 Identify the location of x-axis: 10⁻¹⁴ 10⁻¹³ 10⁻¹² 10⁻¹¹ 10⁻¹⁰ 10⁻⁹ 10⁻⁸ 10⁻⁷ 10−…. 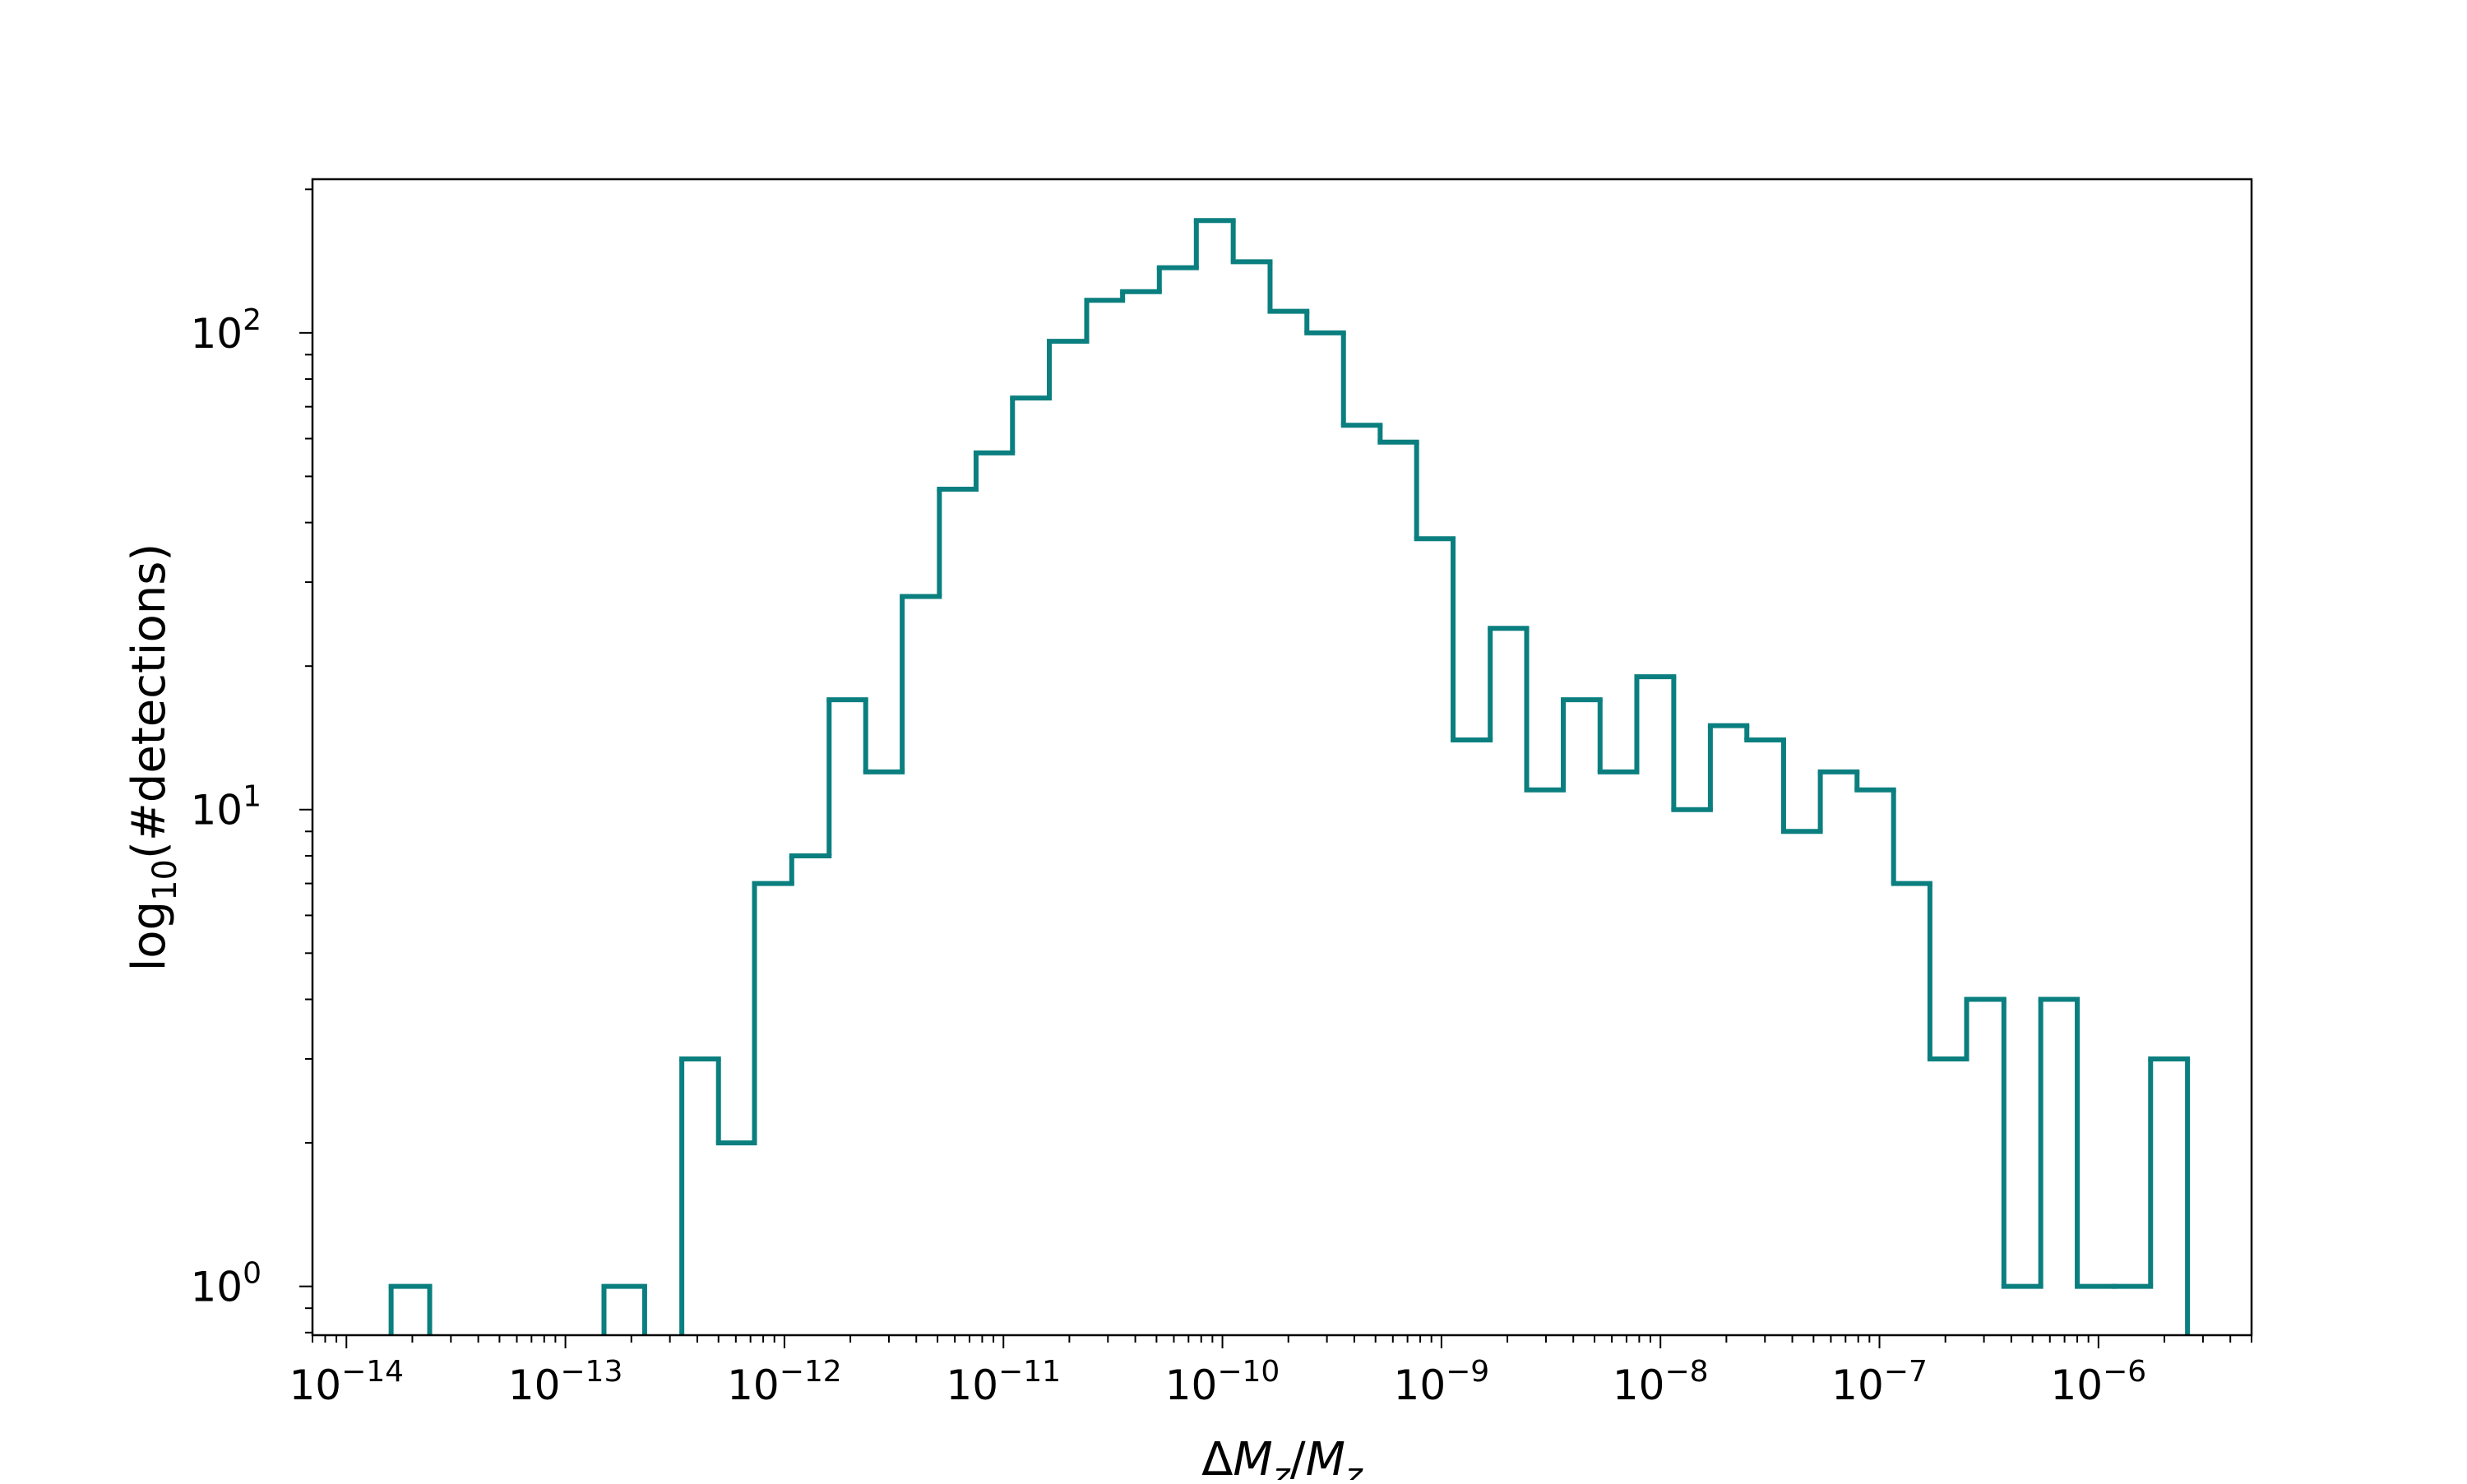
(1270, 1372).